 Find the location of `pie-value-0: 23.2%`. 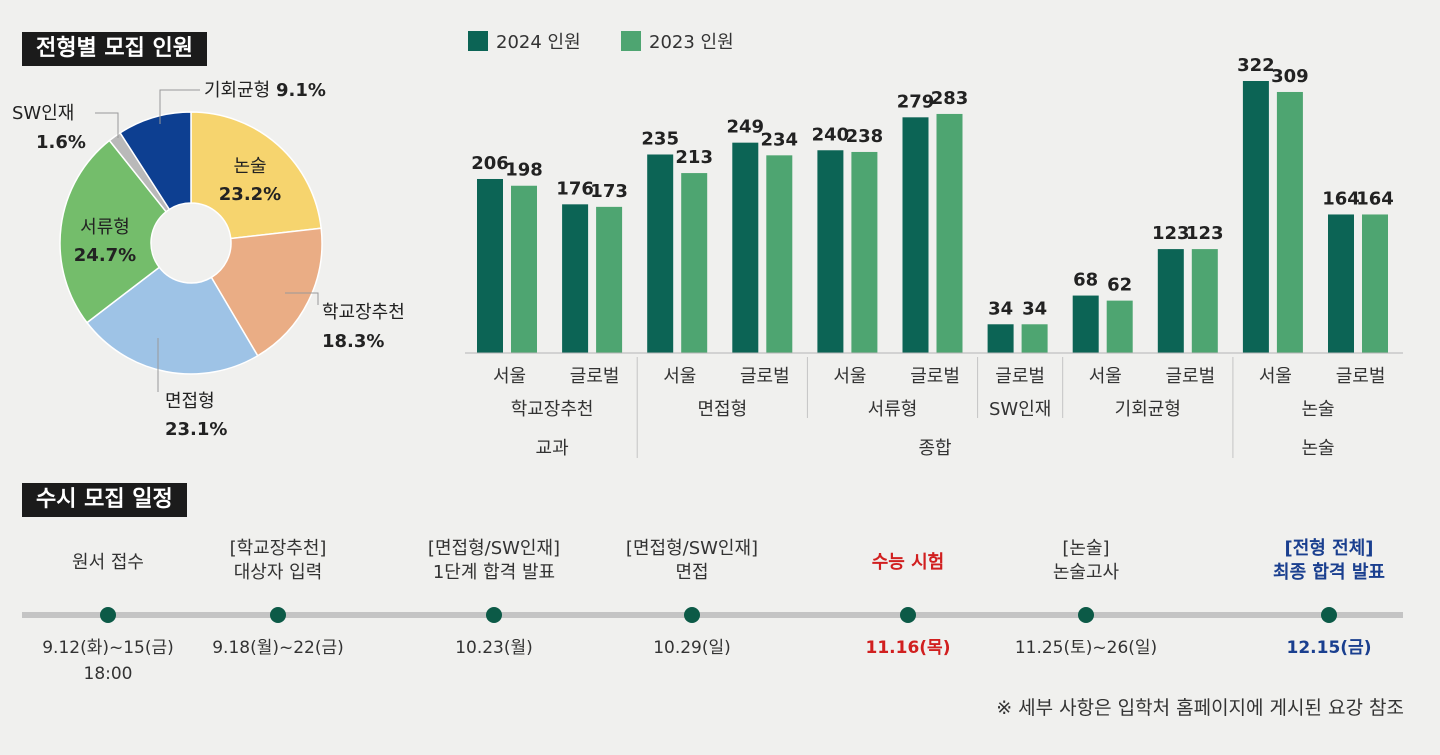

pie-value-0: 23.2% is located at coordinates (250, 194).